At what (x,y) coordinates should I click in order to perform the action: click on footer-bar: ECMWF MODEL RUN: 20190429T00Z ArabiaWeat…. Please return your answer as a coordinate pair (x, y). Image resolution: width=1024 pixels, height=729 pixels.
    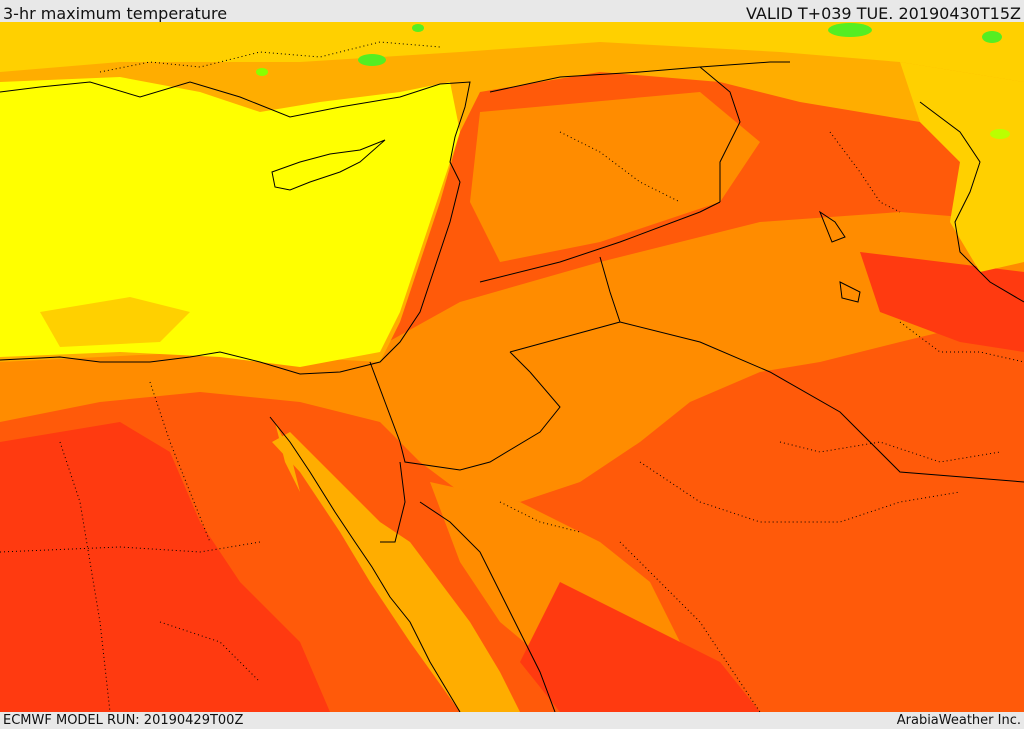
    Looking at the image, I should click on (512, 720).